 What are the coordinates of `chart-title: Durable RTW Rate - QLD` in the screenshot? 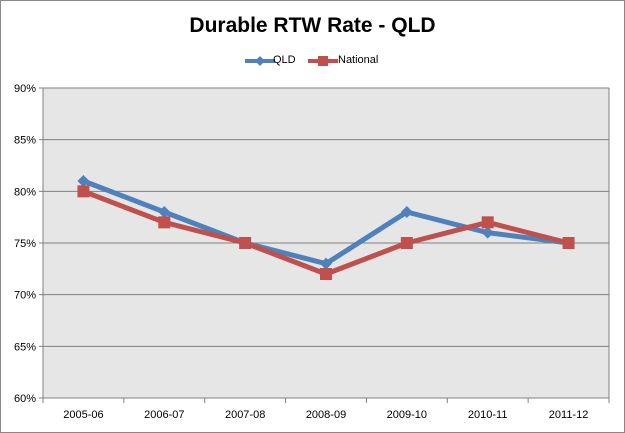 It's located at (312, 25).